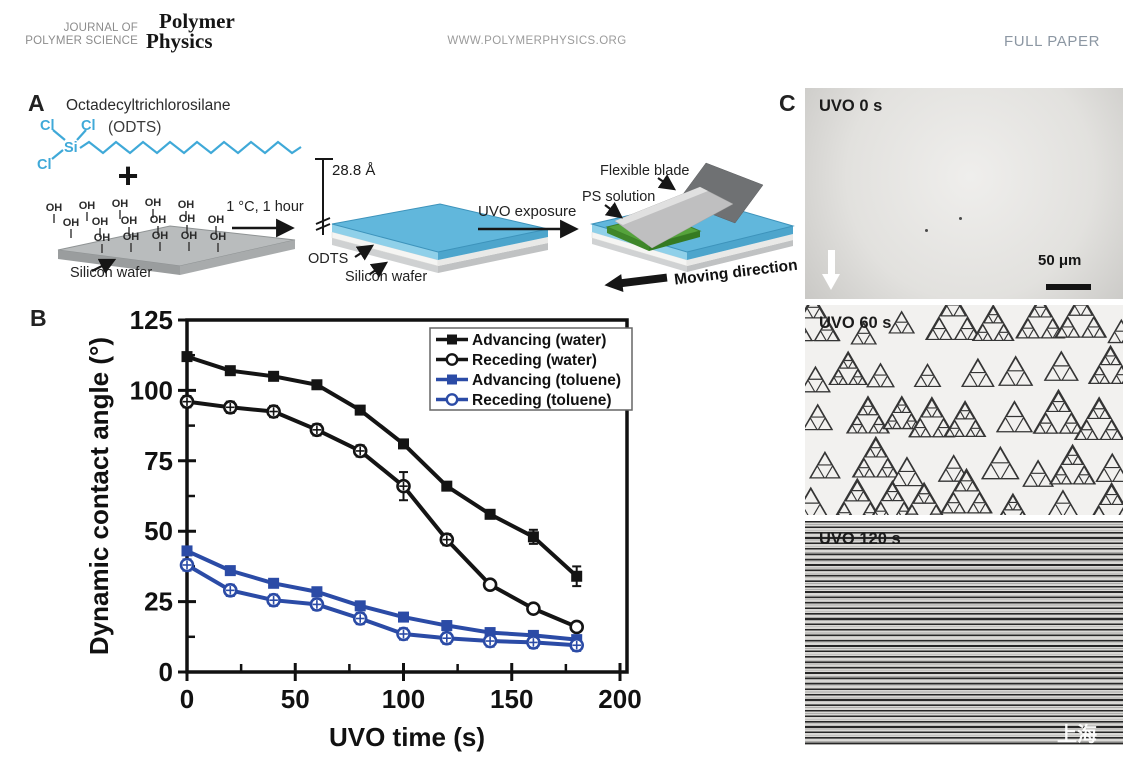 The image size is (1126, 760). What do you see at coordinates (855, 323) in the screenshot?
I see `micrograph-label-60s: UVO 60 s` at bounding box center [855, 323].